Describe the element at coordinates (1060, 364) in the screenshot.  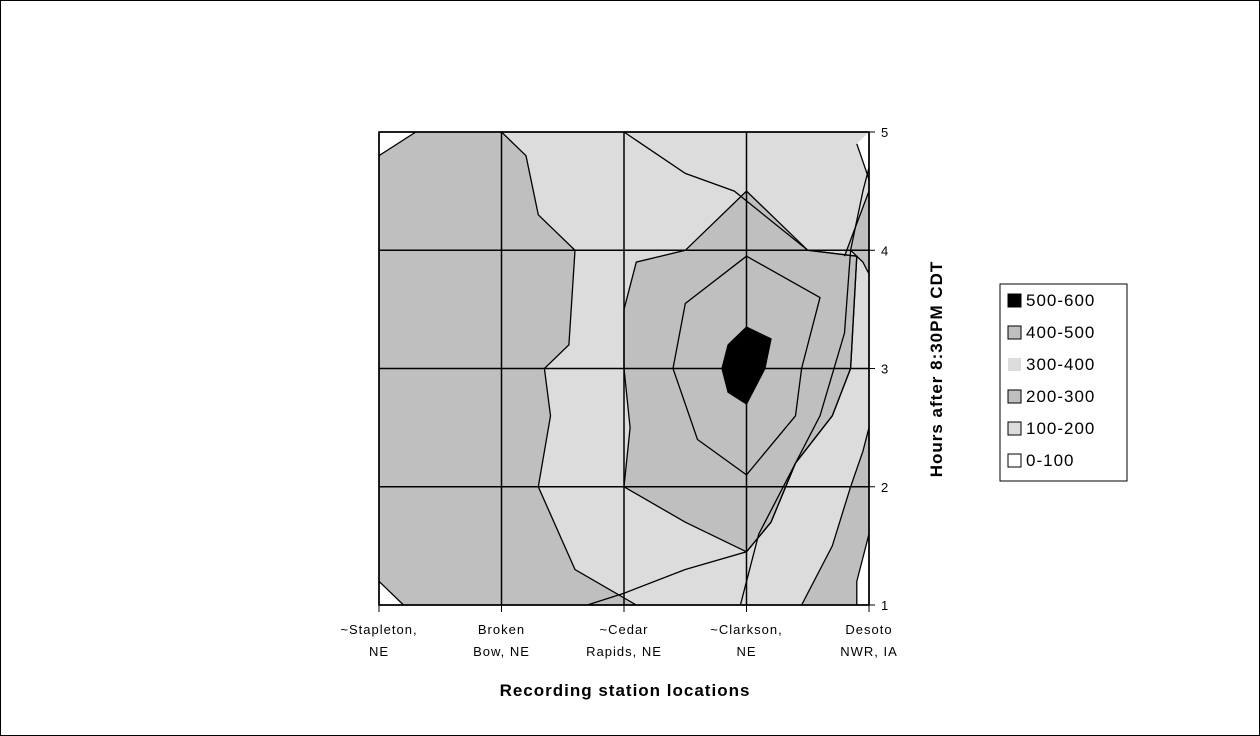
I see `legend-label: 300-400` at that location.